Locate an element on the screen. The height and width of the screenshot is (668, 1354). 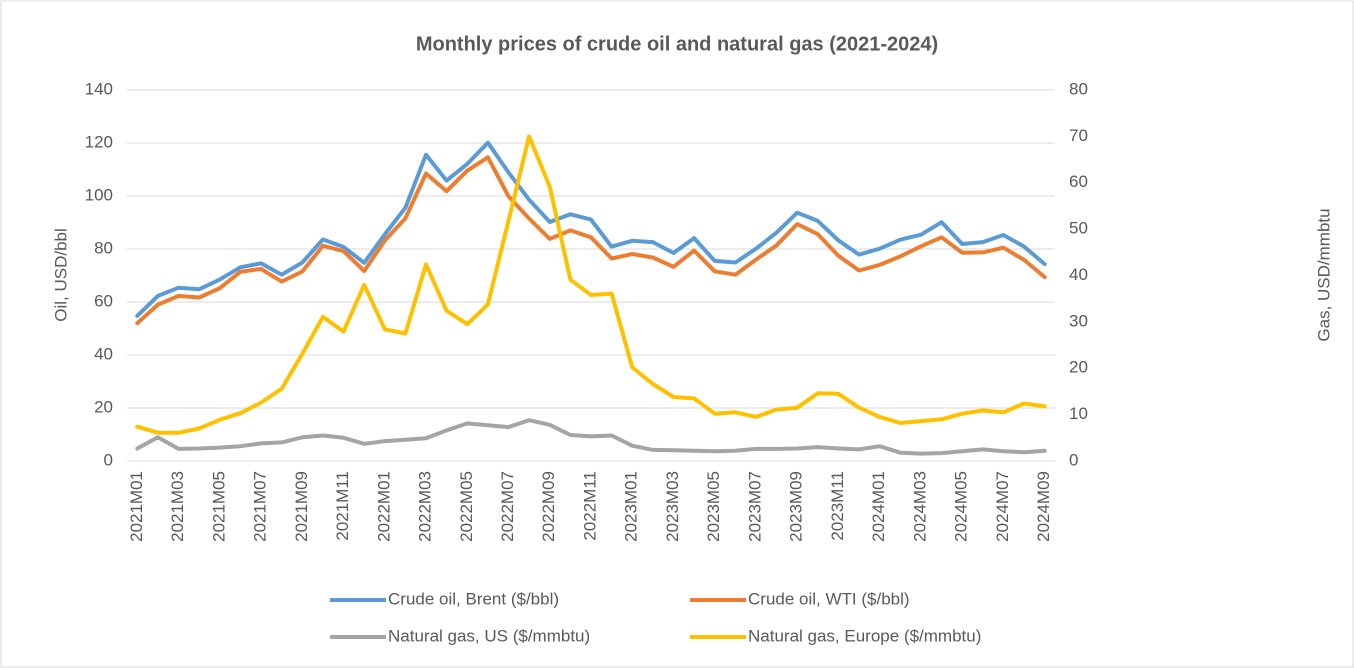
y2-tick-label: 50 is located at coordinates (1078, 228).